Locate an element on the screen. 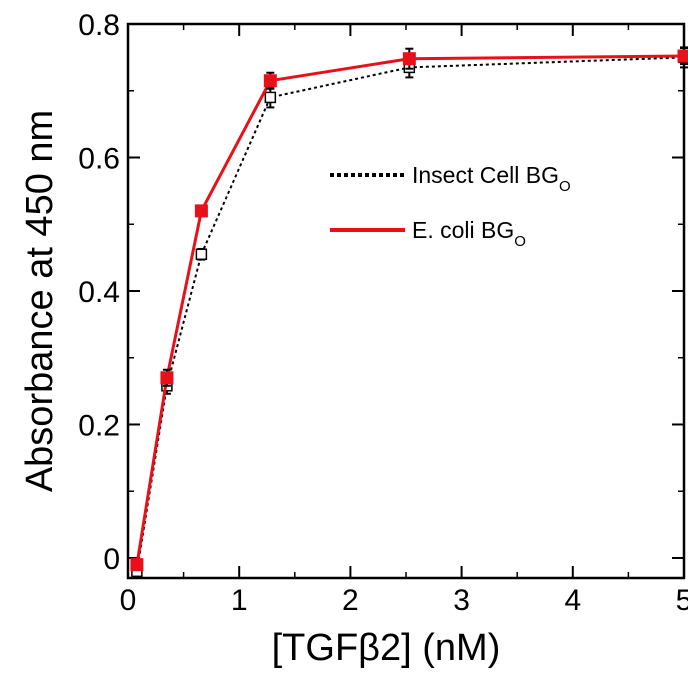  x-axis-title: [TGFβ2] (nM) is located at coordinates (386, 648).